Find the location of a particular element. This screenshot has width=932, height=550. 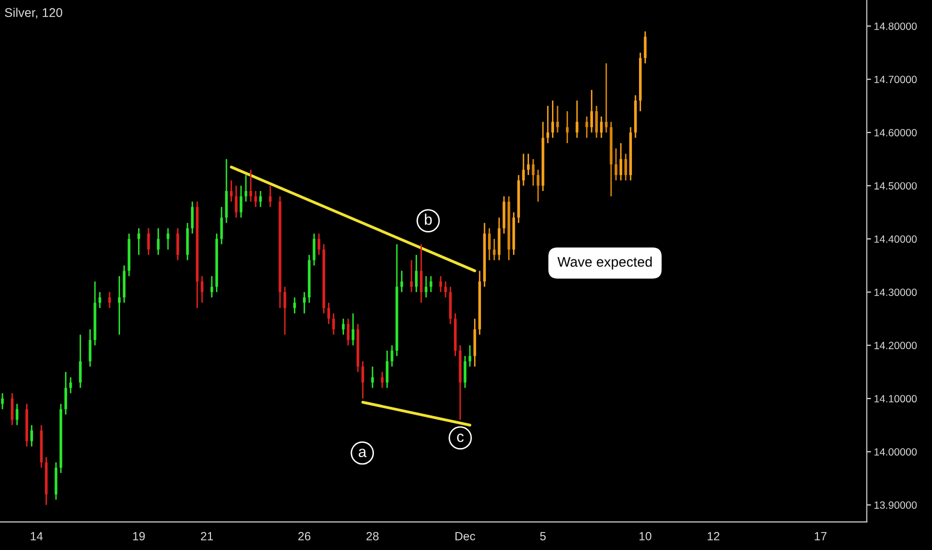

y-tick-label: 14.70000 is located at coordinates (895, 80).